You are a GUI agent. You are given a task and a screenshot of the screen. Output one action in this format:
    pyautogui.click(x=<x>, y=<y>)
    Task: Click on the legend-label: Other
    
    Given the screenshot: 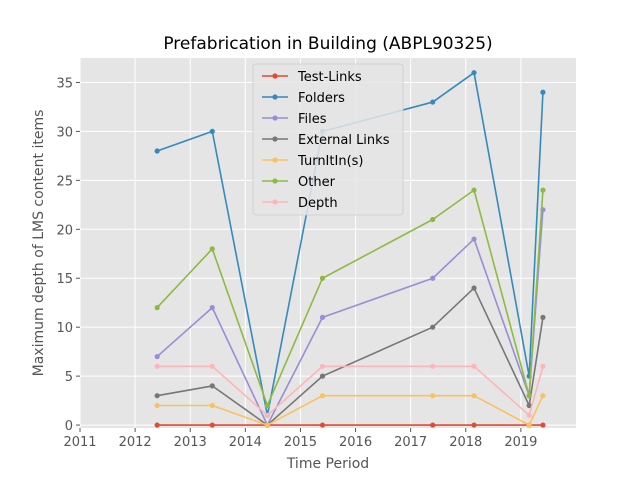 What is the action you would take?
    pyautogui.click(x=317, y=182)
    